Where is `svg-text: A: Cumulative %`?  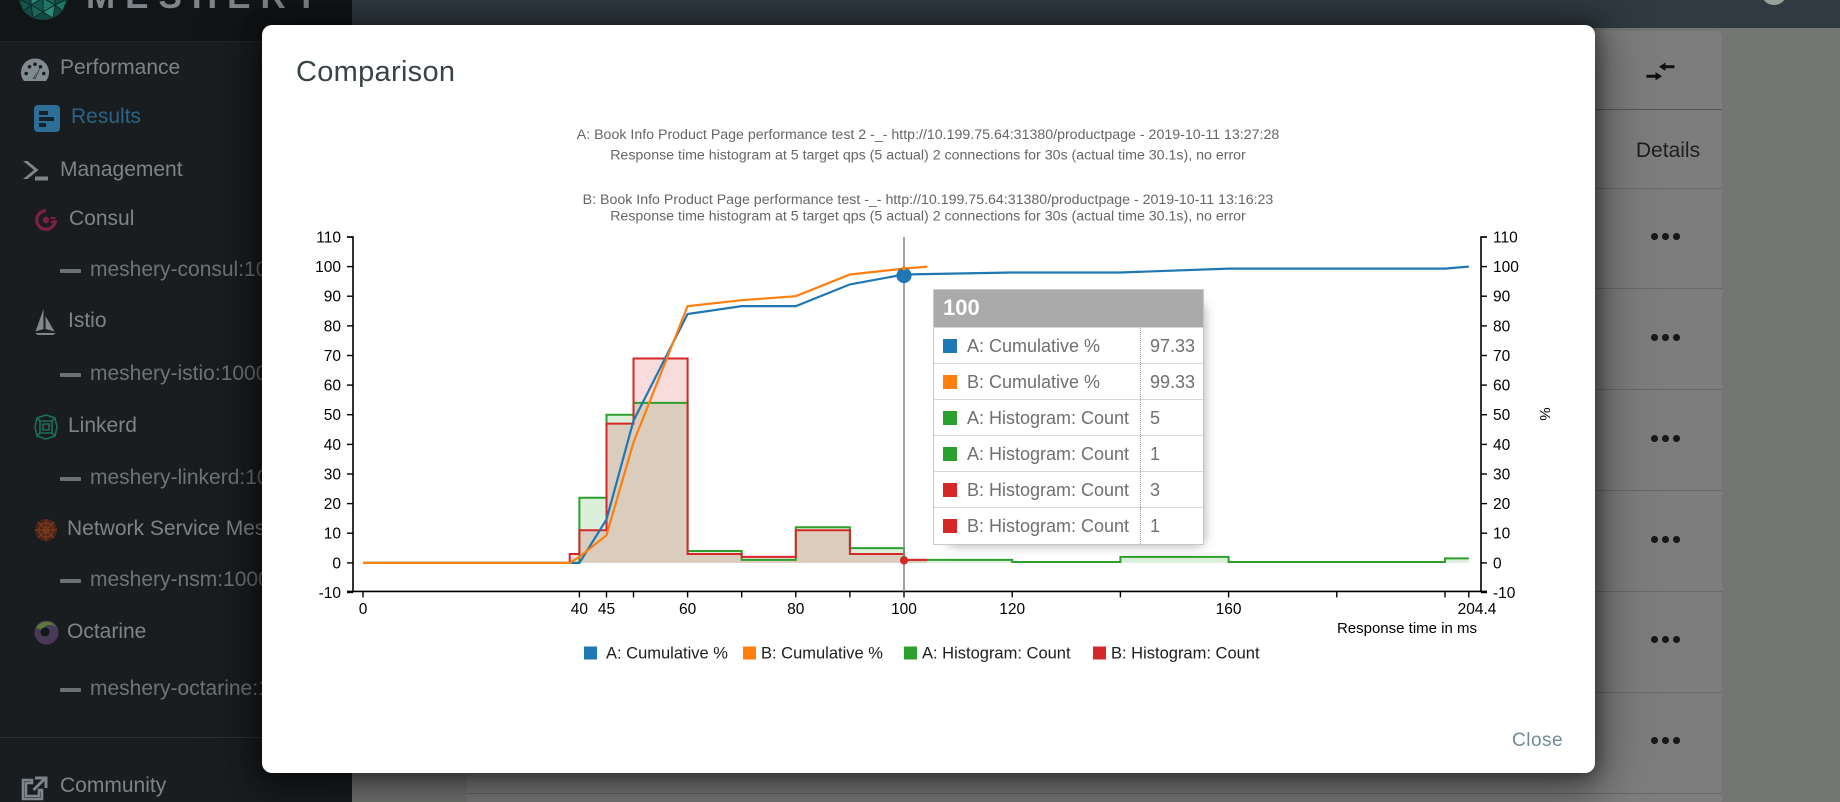
svg-text: A: Cumulative % is located at coordinates (667, 654).